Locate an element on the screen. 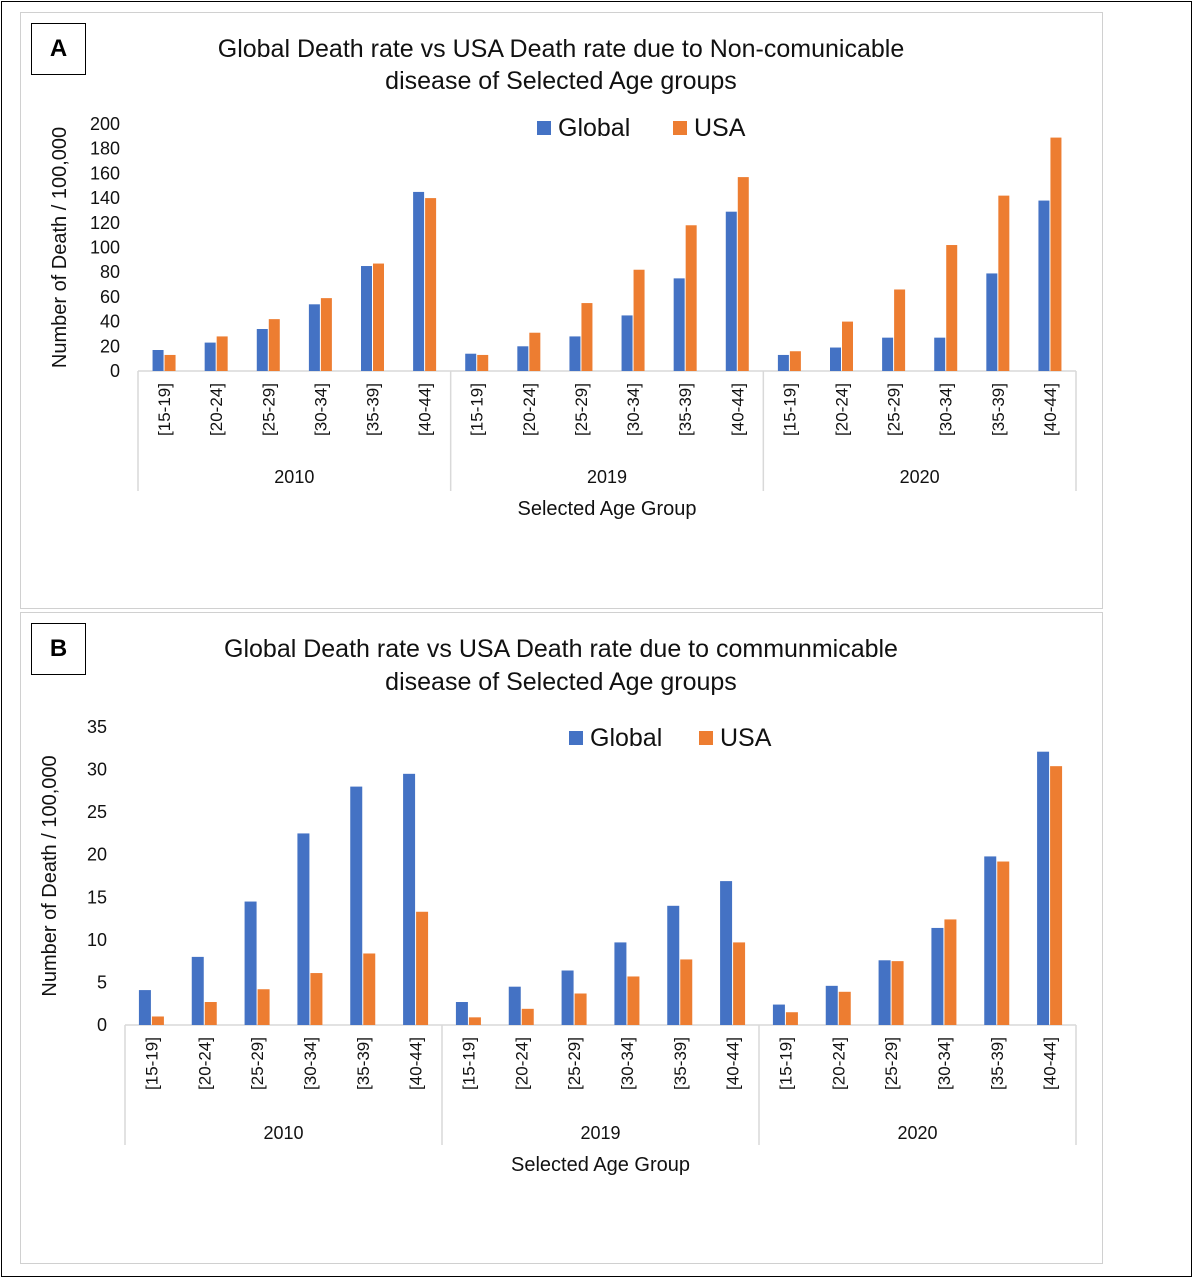 This screenshot has height=1280, width=1195. y-tick-label: 120 is located at coordinates (105, 223).